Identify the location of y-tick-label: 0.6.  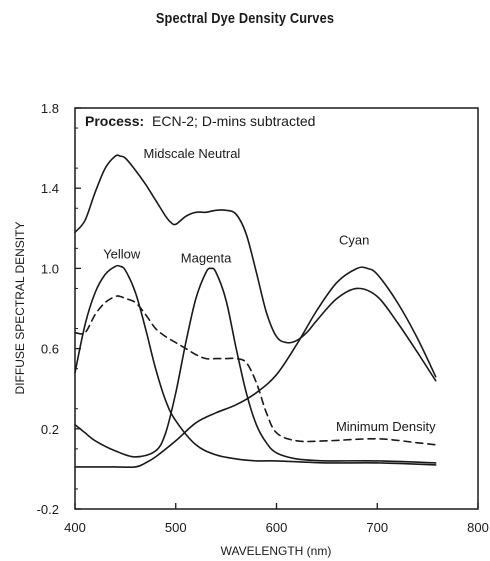
(50, 349).